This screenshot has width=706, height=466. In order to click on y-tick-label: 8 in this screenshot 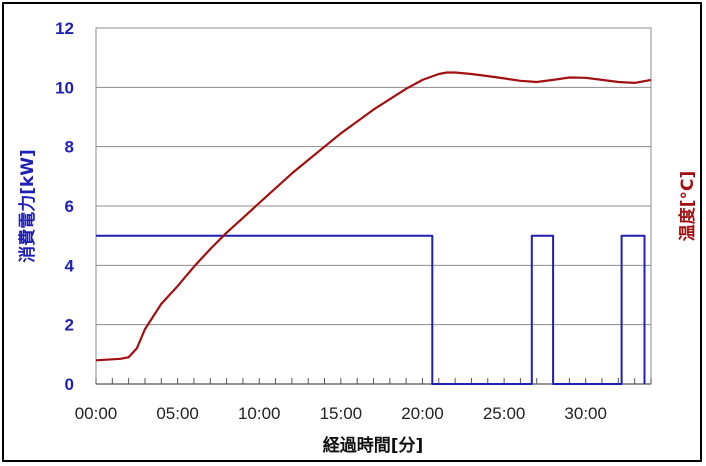, I will do `click(69, 147)`.